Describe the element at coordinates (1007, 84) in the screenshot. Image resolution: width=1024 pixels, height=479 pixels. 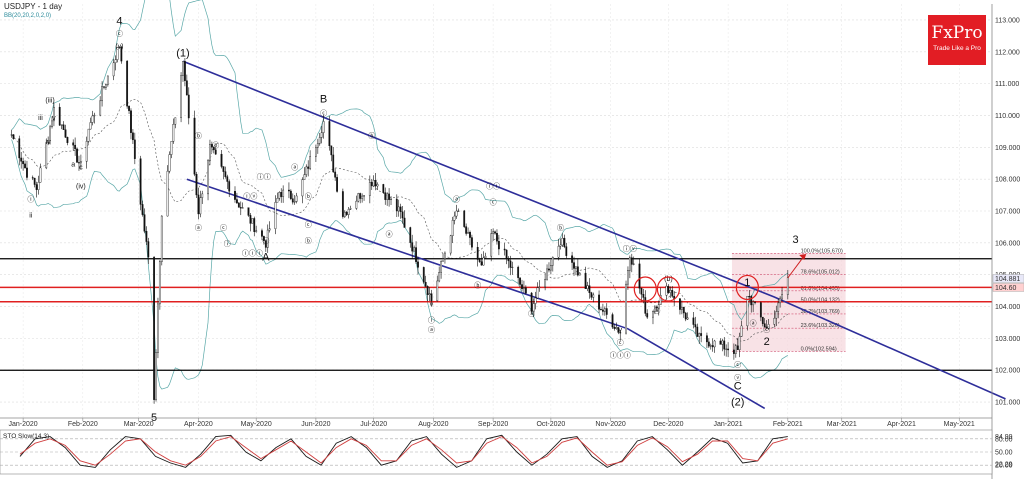
I see `y-tick-label: 111.000` at that location.